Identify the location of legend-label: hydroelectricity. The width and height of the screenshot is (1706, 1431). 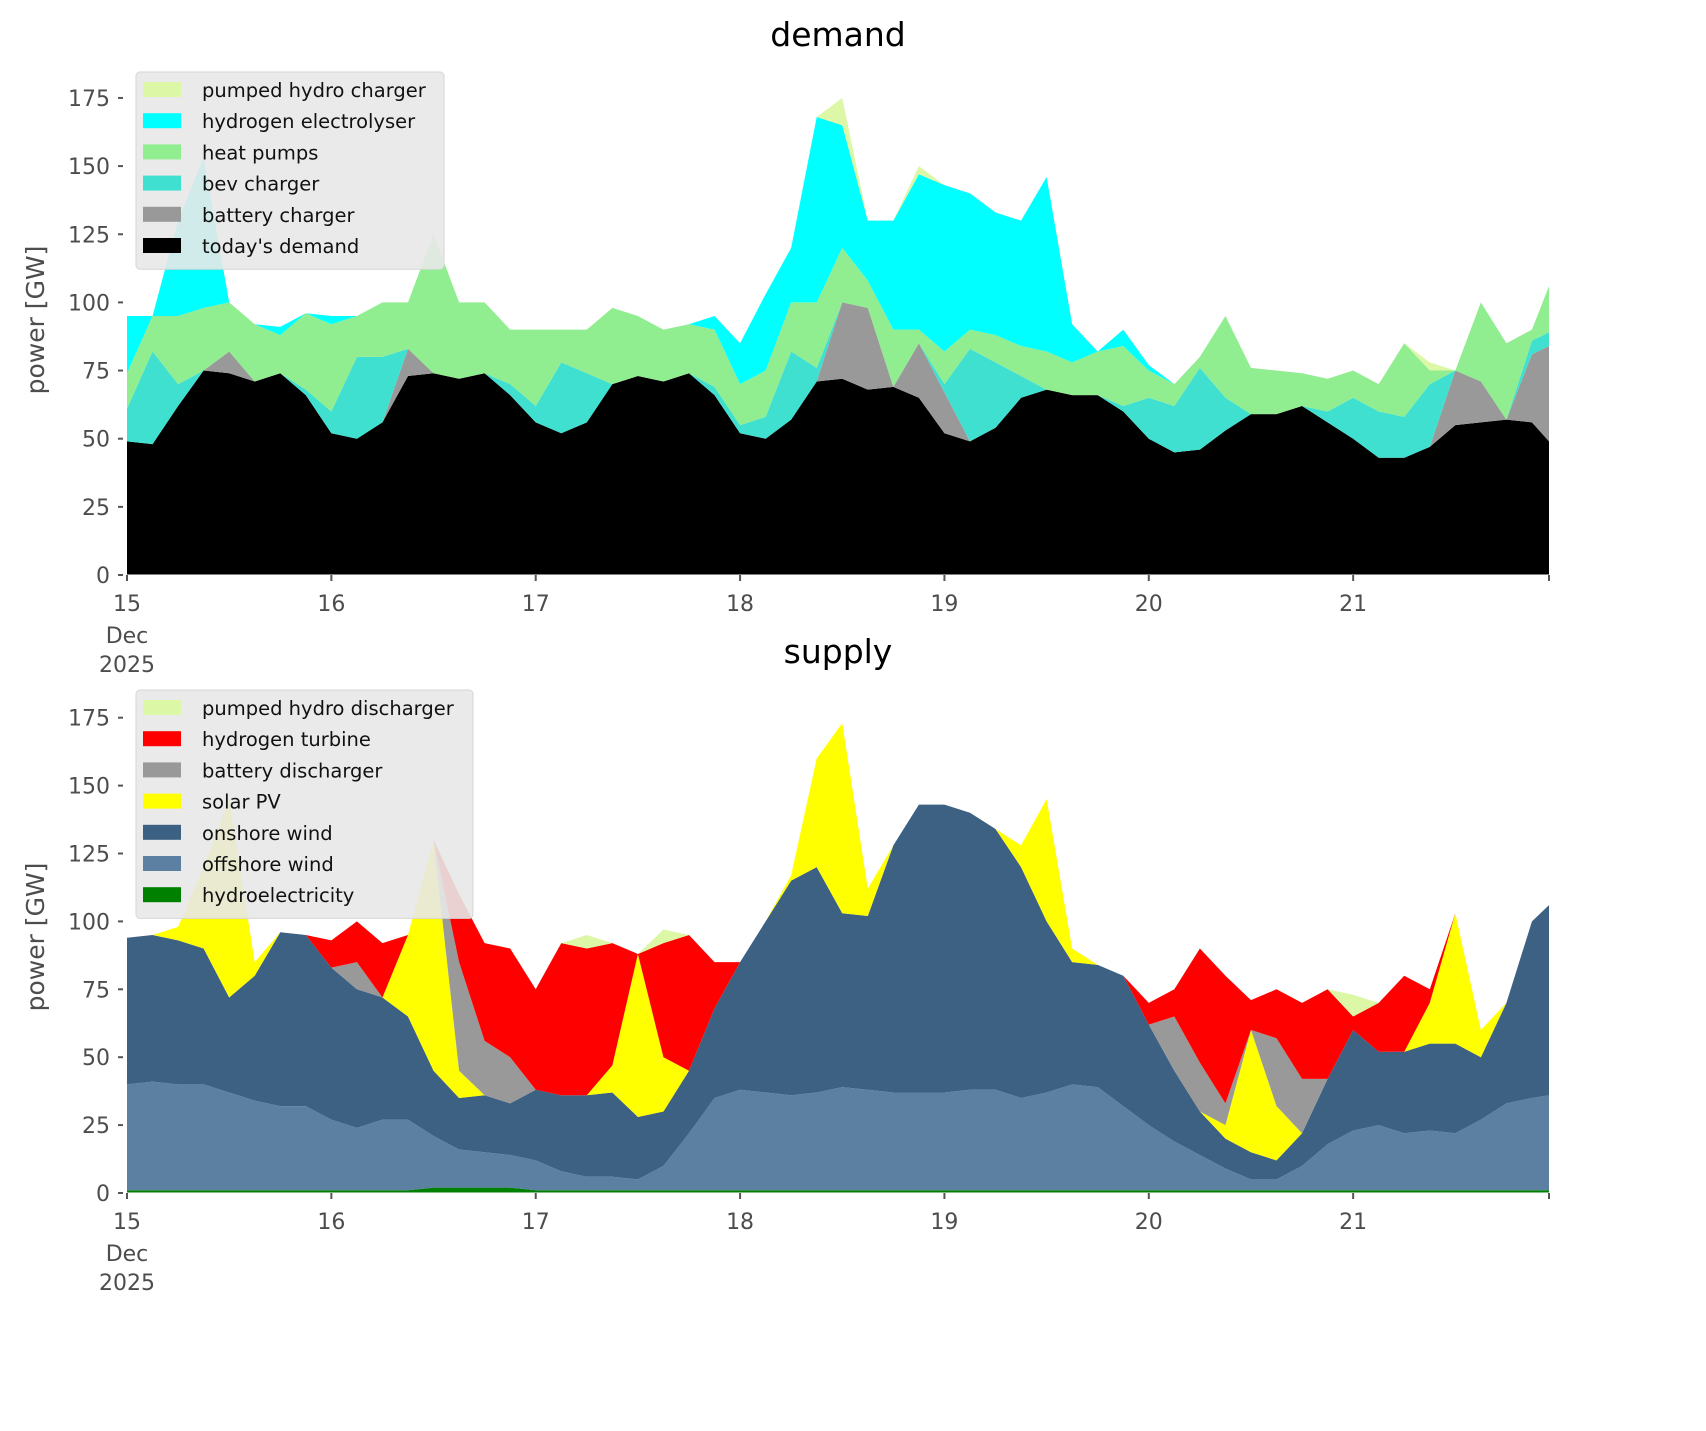
(278, 895).